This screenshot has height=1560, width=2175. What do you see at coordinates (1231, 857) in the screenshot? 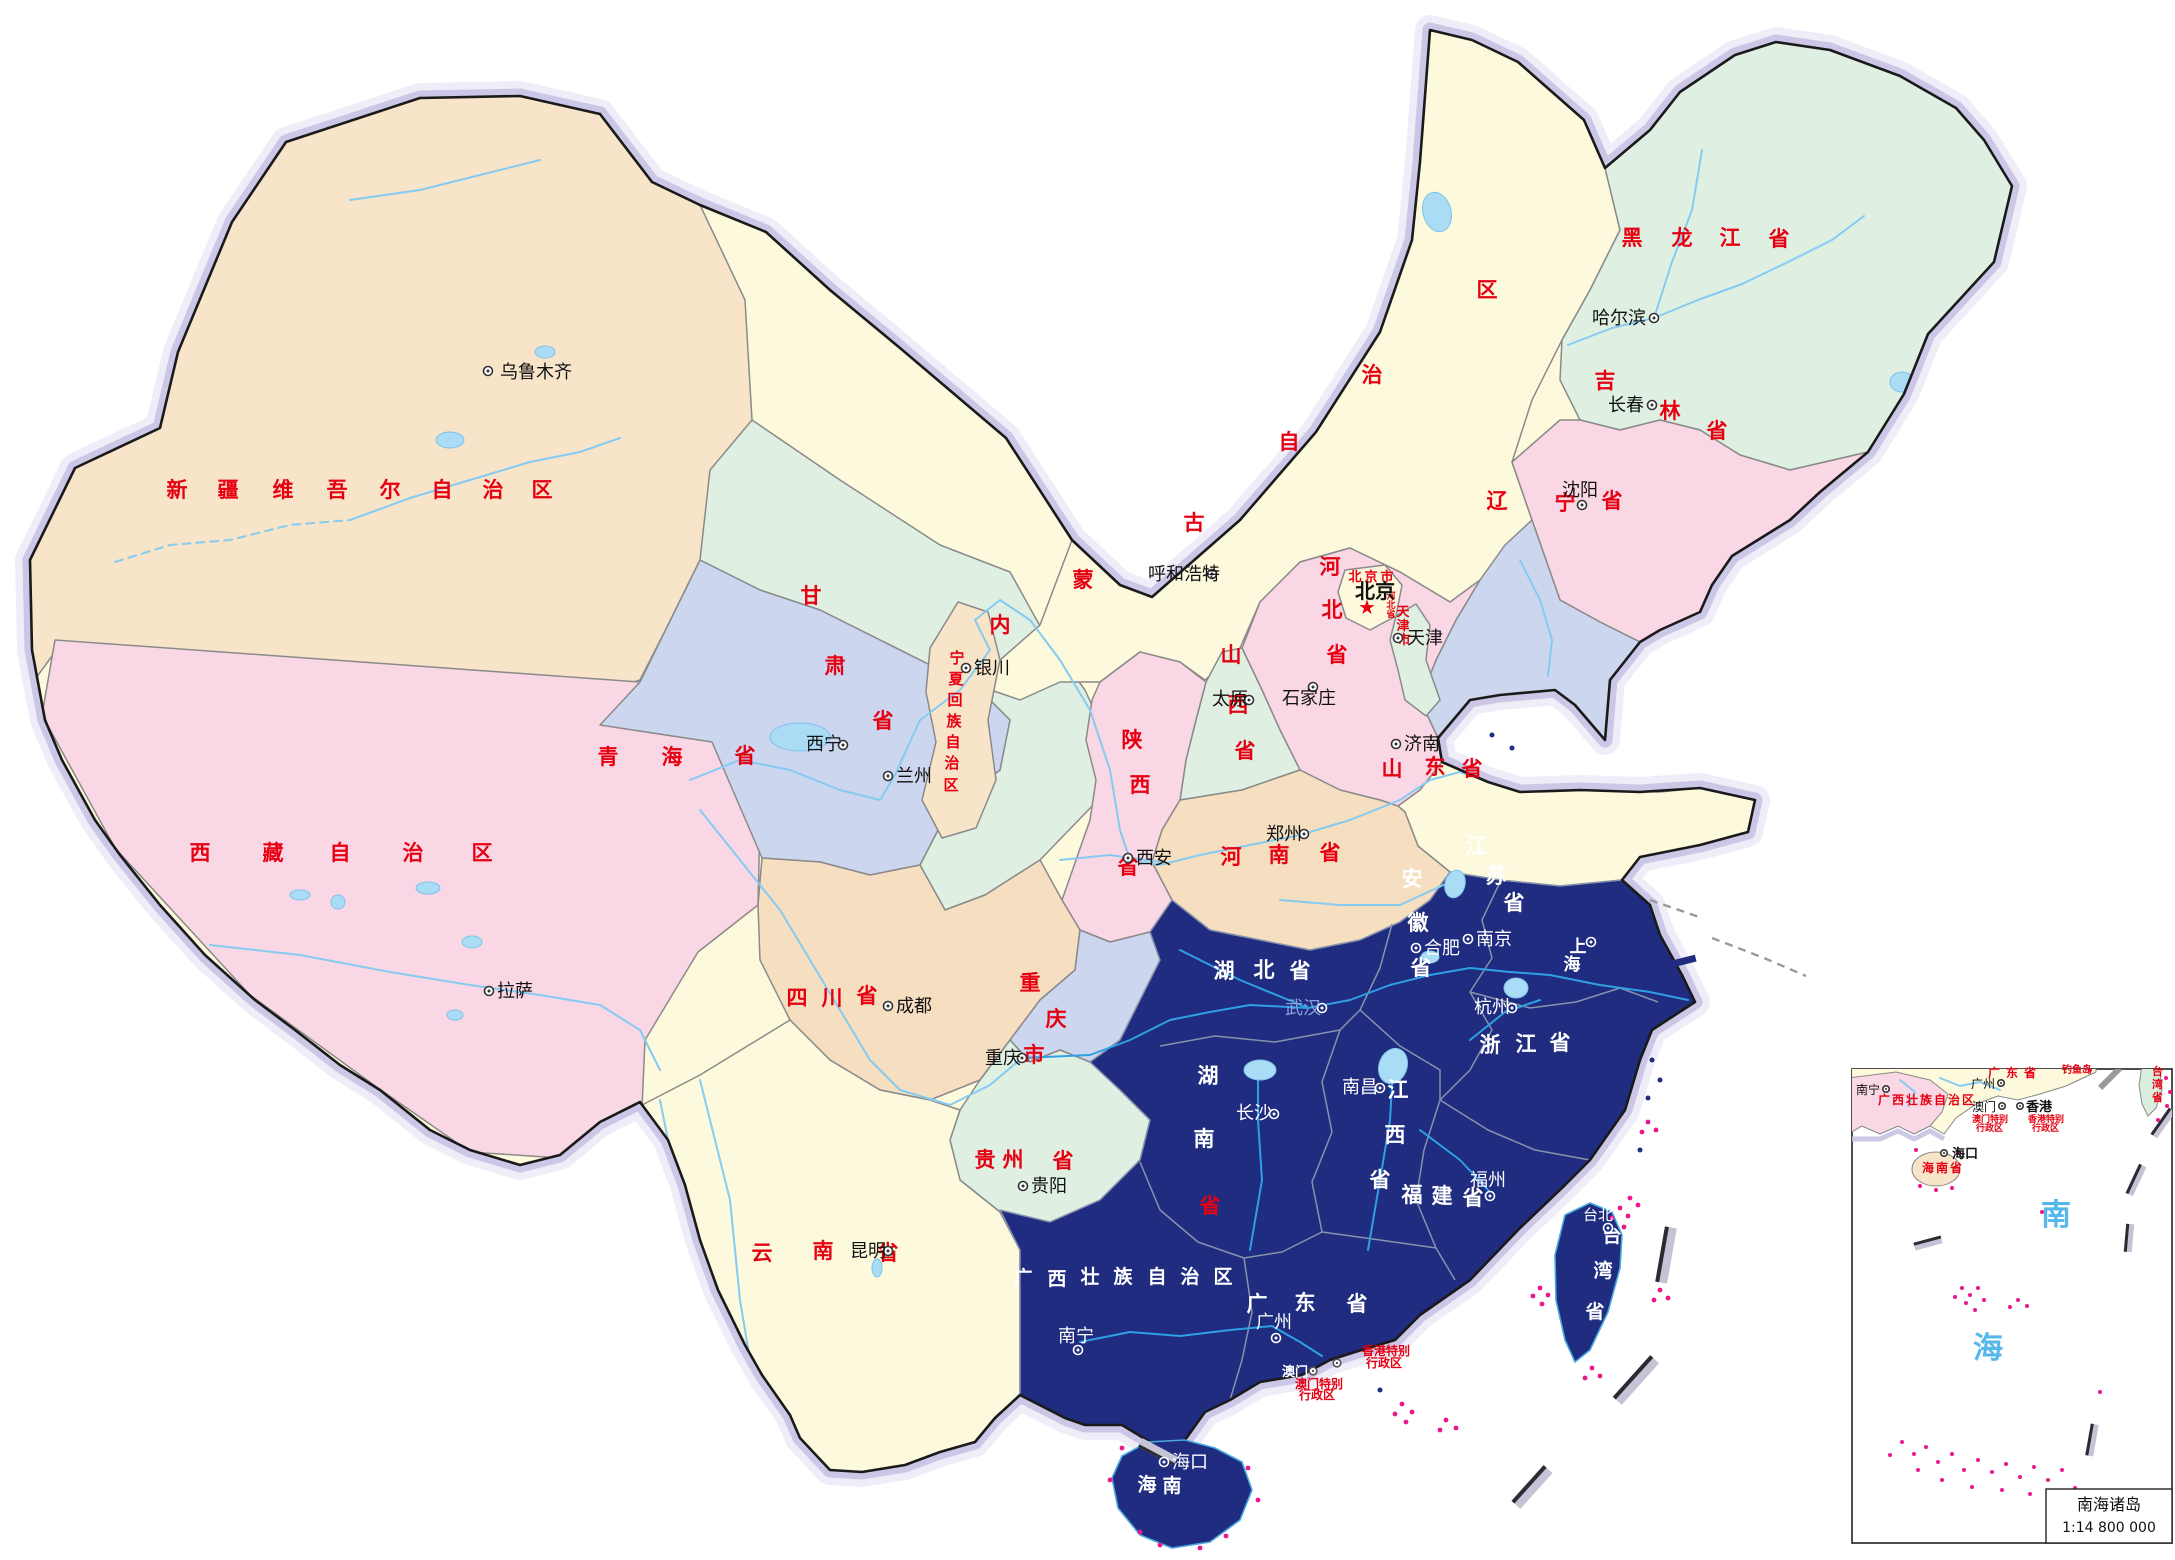
I see `province-label-henan: 河` at bounding box center [1231, 857].